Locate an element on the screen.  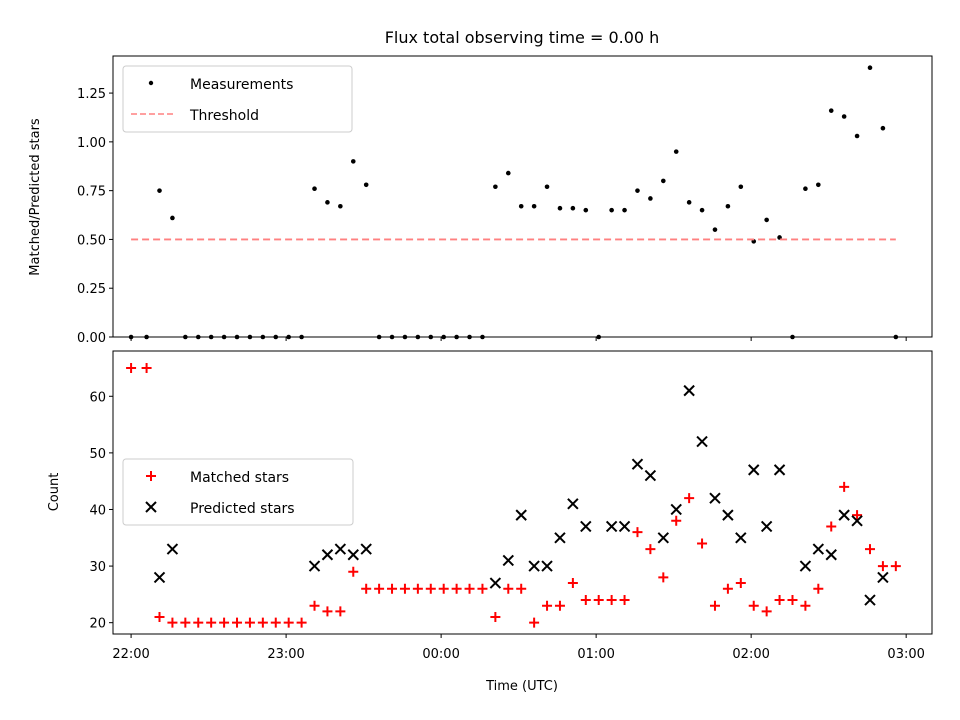
bottom-y-tick-label: 20 is located at coordinates (97, 624).